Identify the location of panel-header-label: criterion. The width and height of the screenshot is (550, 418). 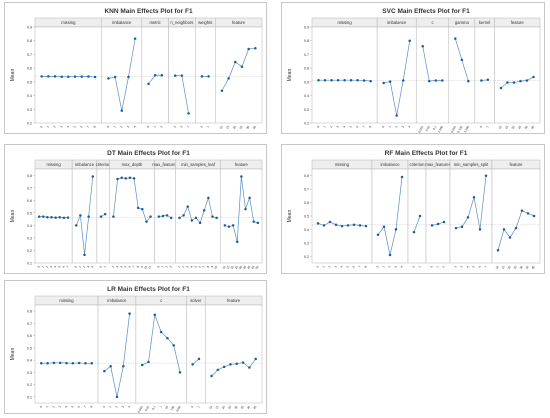
(418, 164).